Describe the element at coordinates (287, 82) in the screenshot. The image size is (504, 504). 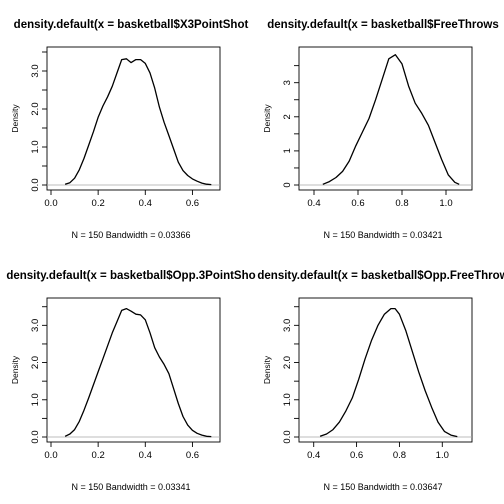
I see `y-tick-label: 3` at that location.